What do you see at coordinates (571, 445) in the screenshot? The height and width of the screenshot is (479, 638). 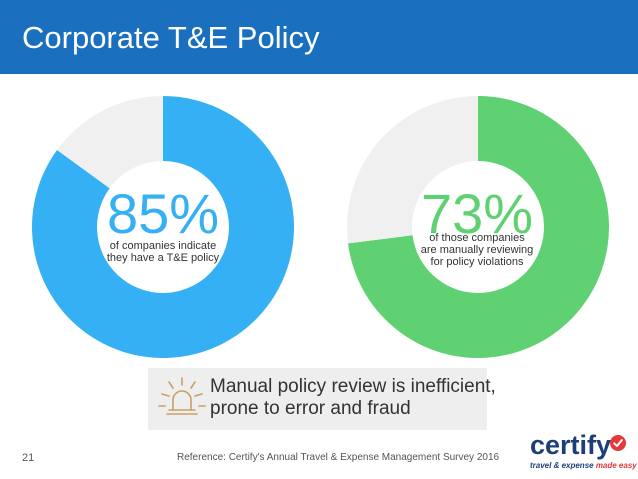 I see `logo-wordmark: certify` at bounding box center [571, 445].